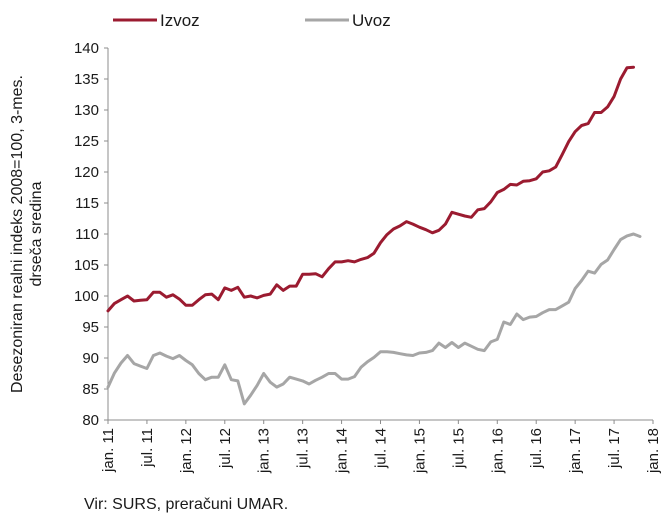 This screenshot has width=667, height=525. What do you see at coordinates (86, 48) in the screenshot?
I see `y-tick-label: 140` at bounding box center [86, 48].